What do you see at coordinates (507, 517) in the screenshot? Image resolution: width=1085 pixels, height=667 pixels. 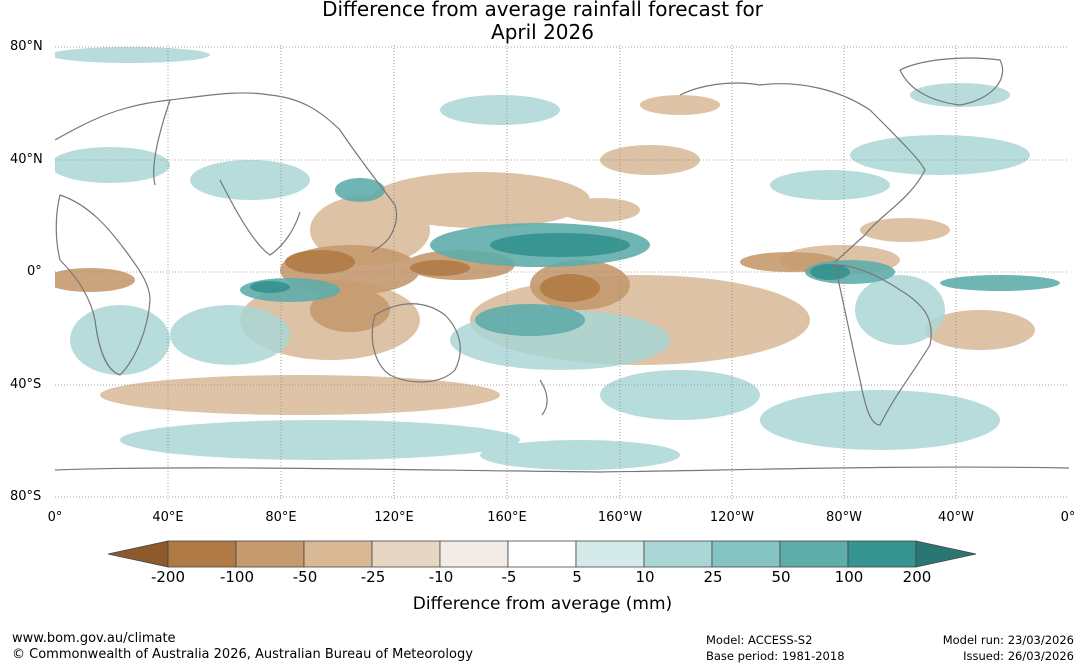 I see `lon-label: 160°E` at bounding box center [507, 517].